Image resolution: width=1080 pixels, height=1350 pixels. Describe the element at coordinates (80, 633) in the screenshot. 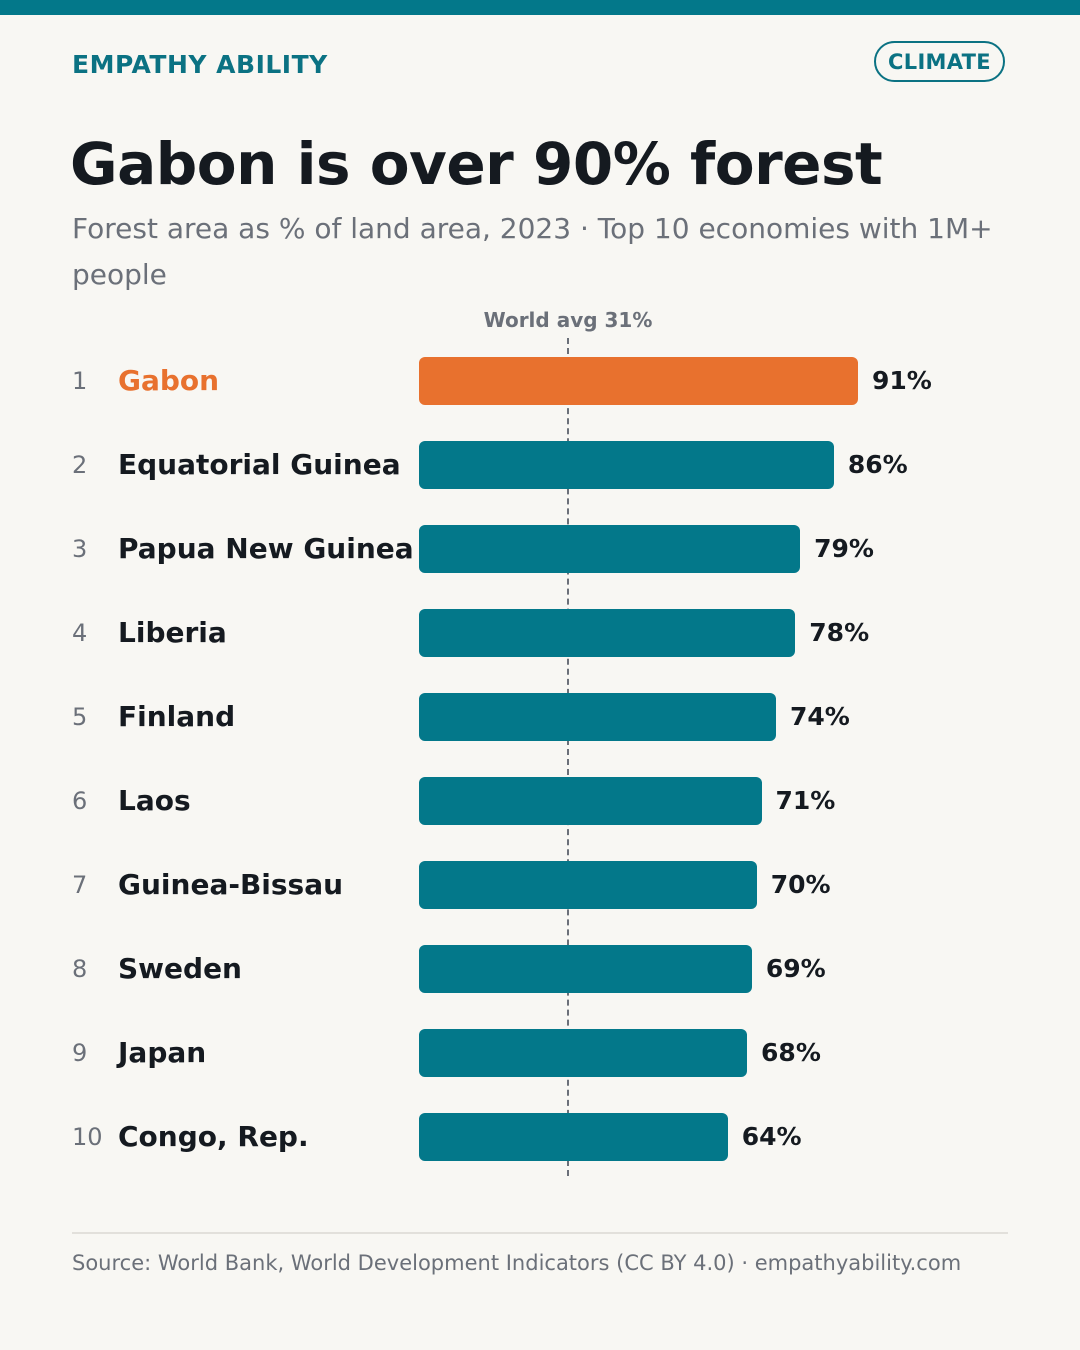

I see `rank-label: 4` at that location.